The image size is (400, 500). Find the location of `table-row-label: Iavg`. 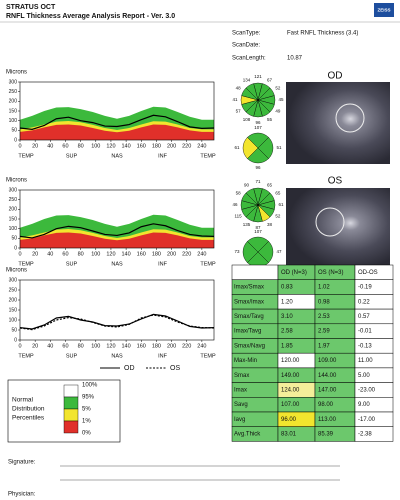

table-row-label: Iavg is located at coordinates (239, 420).